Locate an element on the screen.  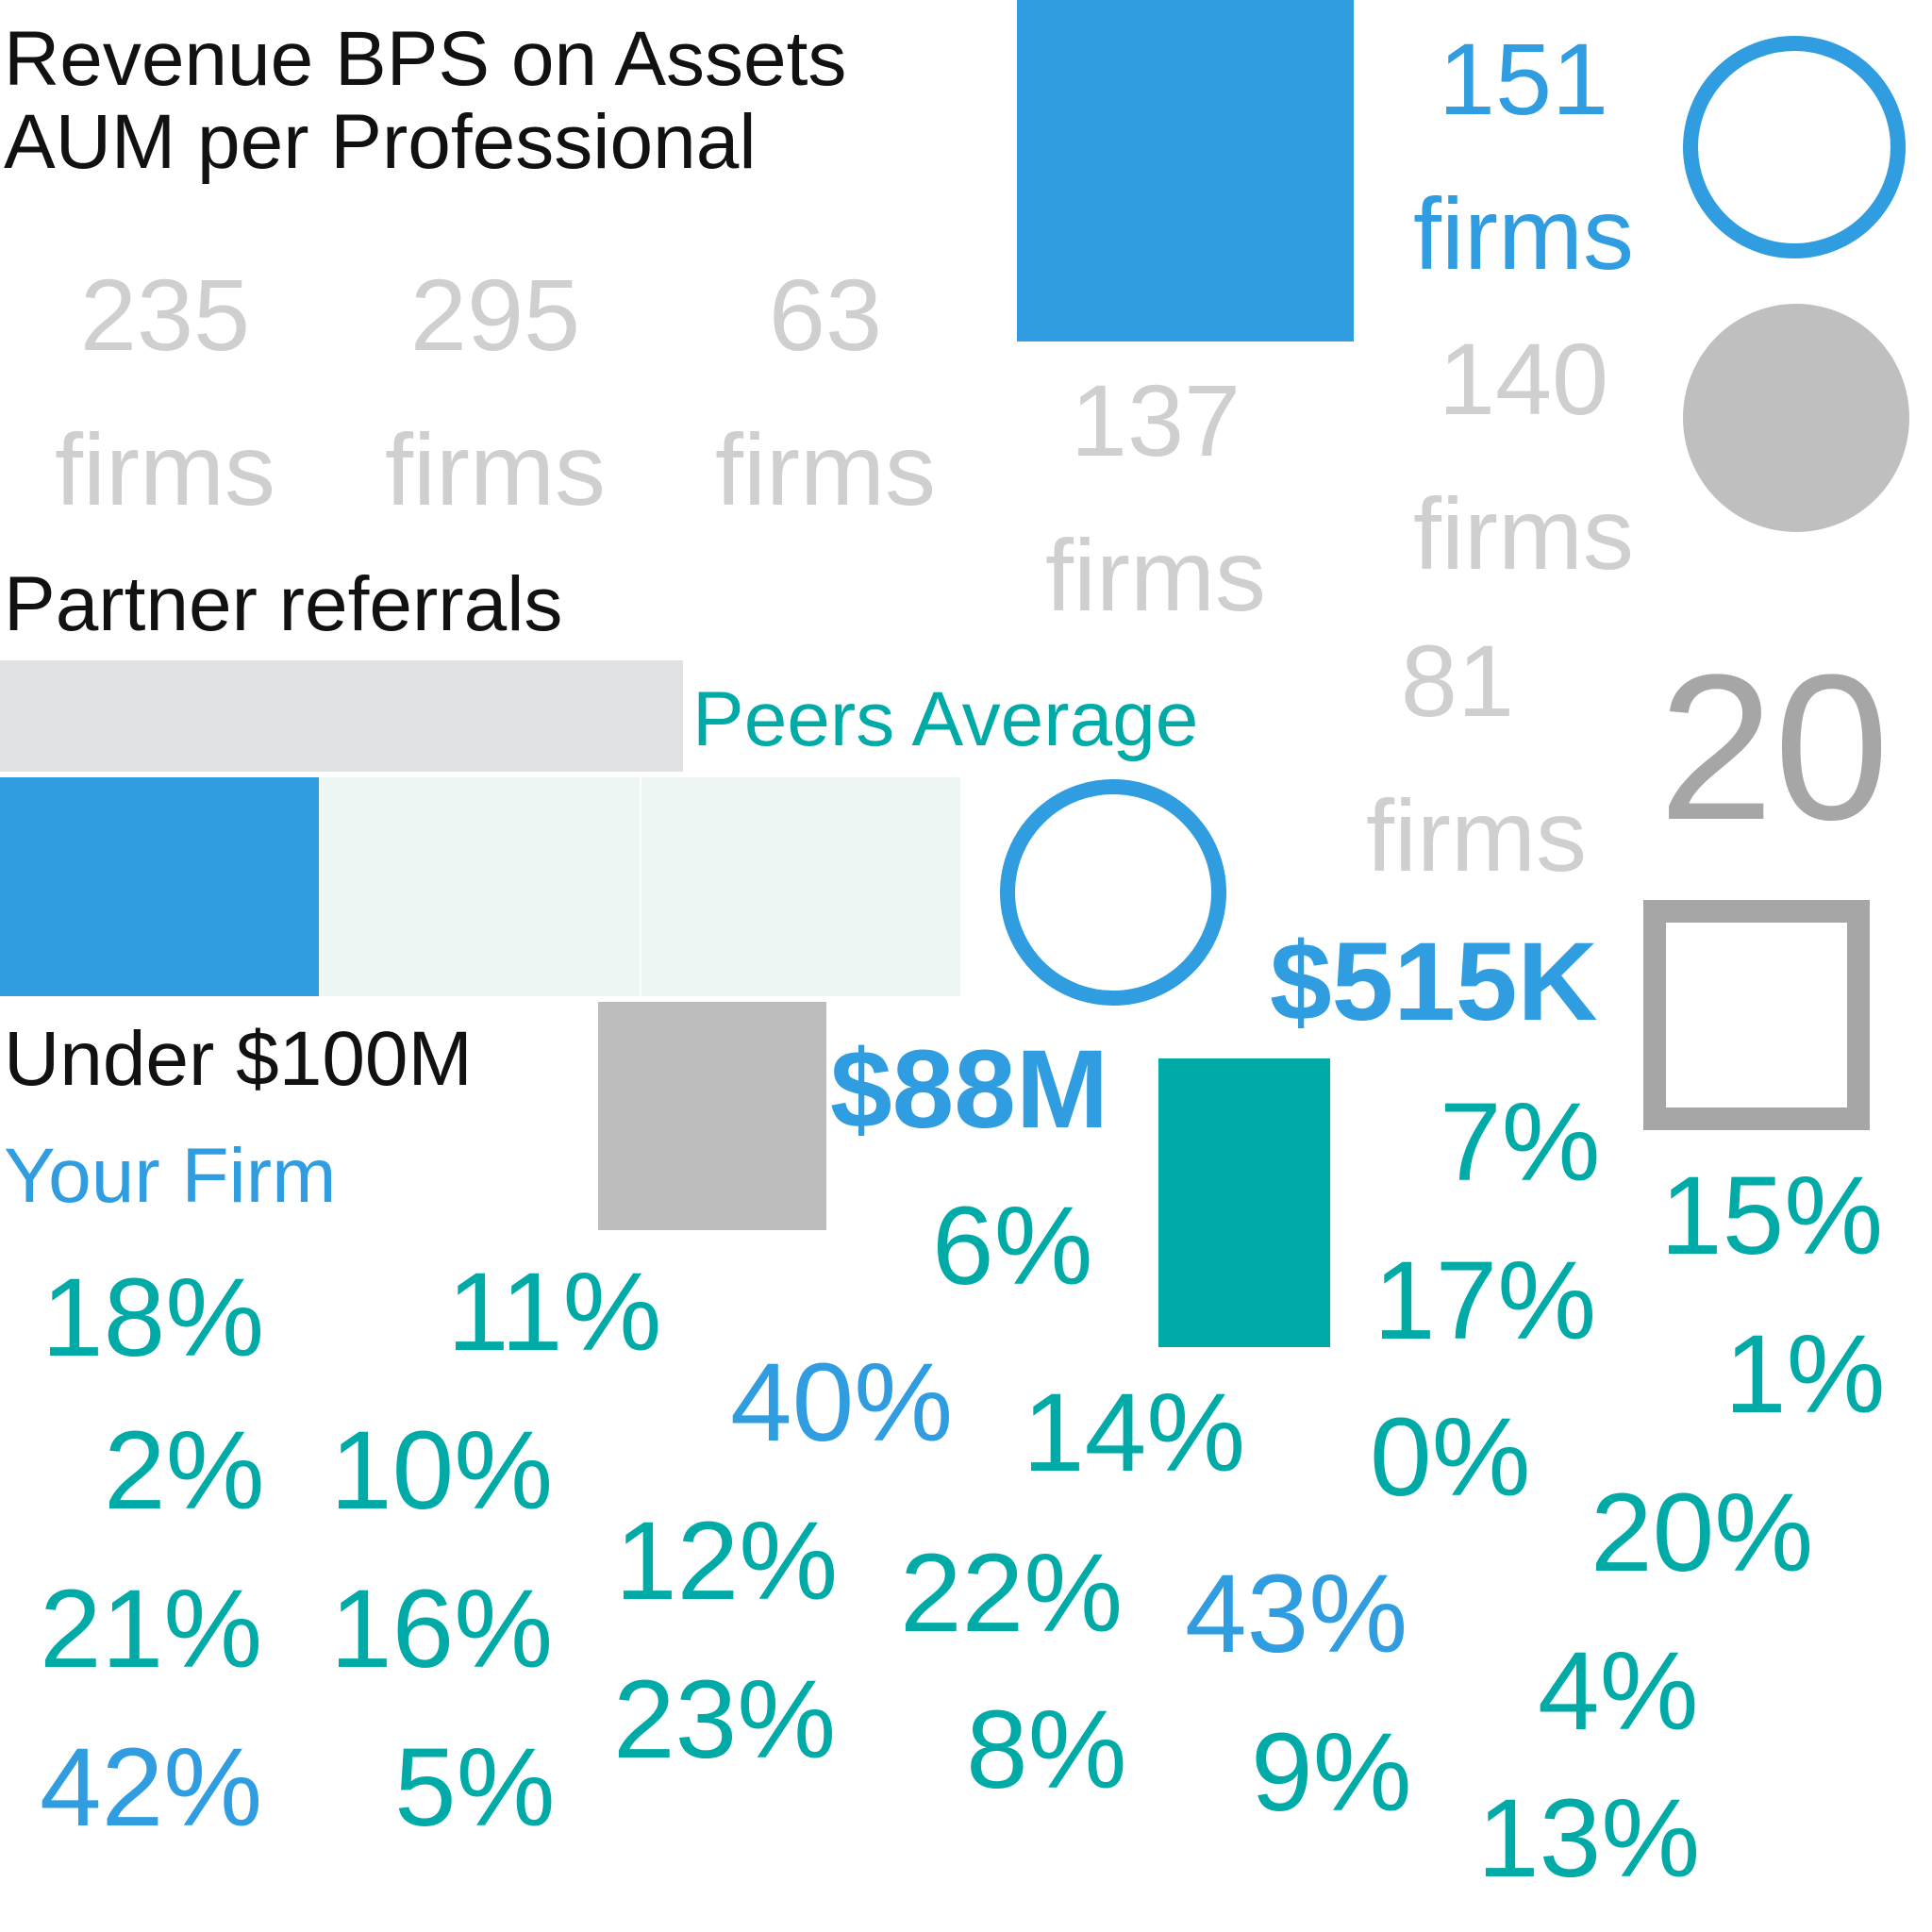
blue-square is located at coordinates (1185, 171).